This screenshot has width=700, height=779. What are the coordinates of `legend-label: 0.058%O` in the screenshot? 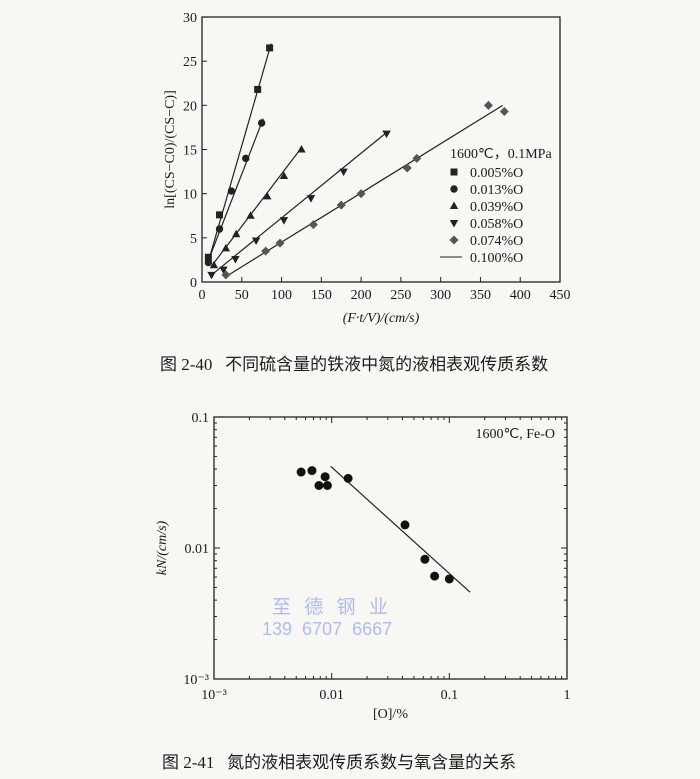 It's located at (496, 224).